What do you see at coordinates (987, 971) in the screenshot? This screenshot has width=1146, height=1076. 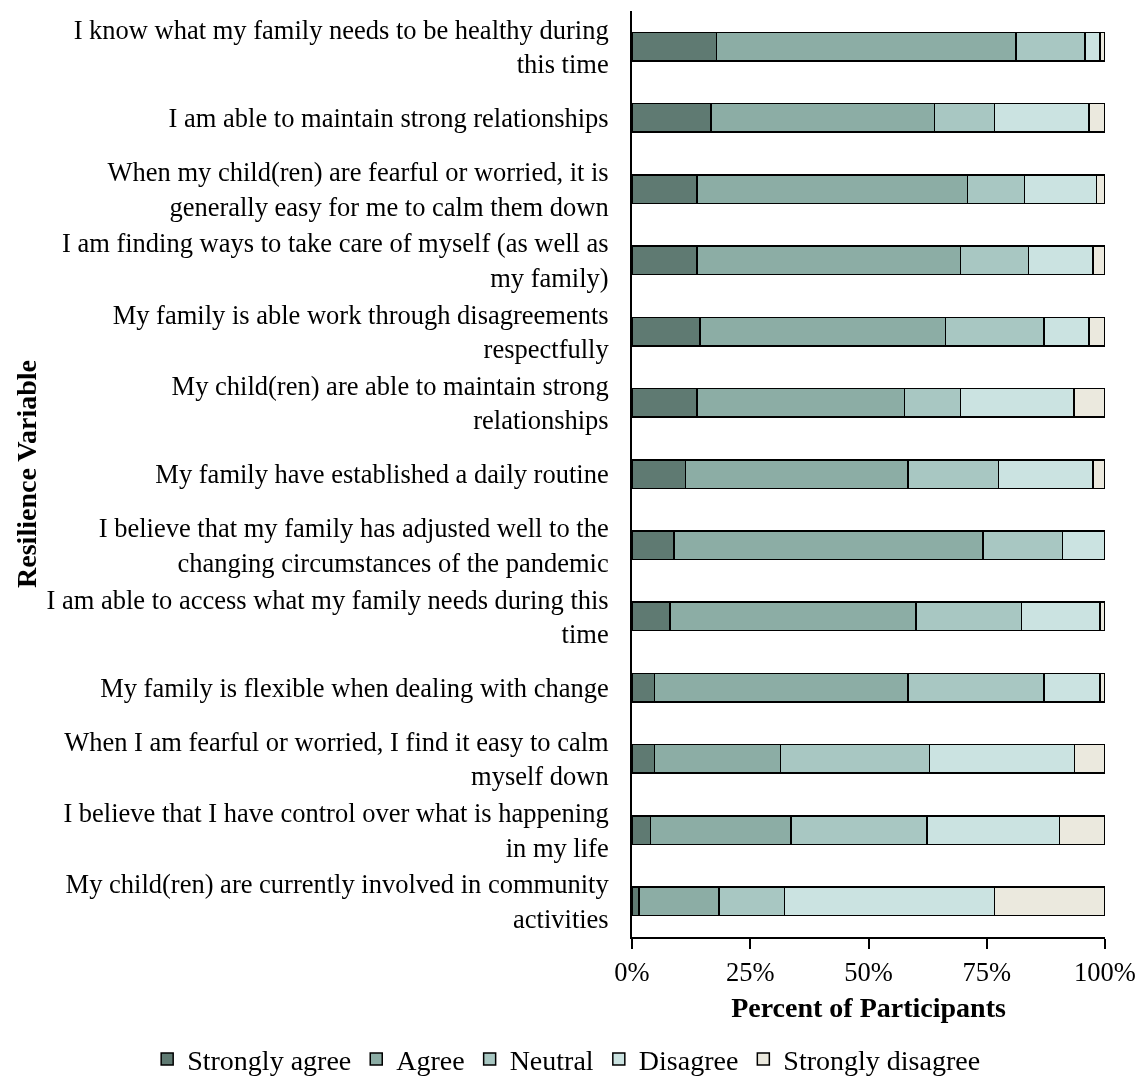 I see `x-tick-label: 75%` at bounding box center [987, 971].